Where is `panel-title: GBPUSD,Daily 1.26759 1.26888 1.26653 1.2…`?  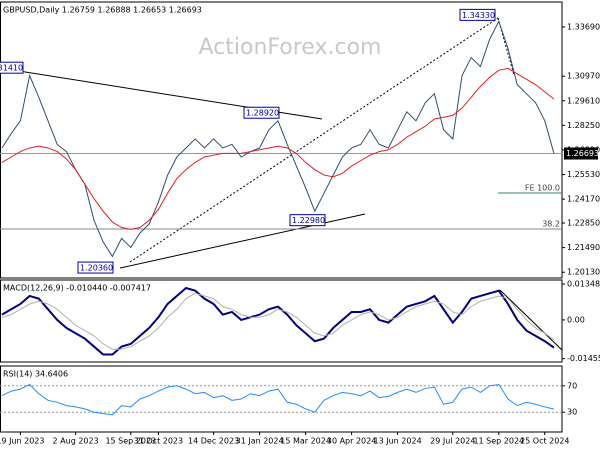 panel-title: GBPUSD,Daily 1.26759 1.26888 1.26653 1.2… is located at coordinates (102, 10).